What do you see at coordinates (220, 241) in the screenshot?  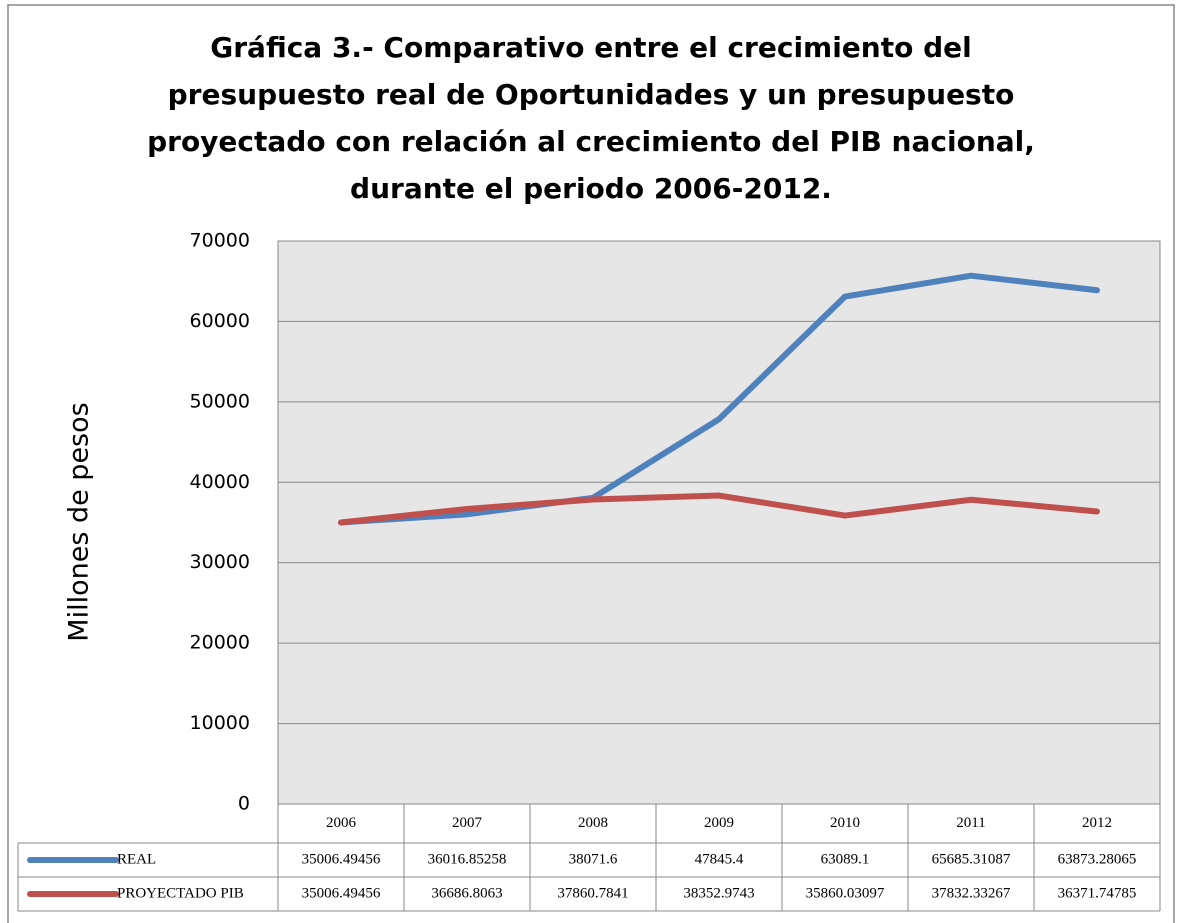 I see `y-tick-label: 70000` at bounding box center [220, 241].